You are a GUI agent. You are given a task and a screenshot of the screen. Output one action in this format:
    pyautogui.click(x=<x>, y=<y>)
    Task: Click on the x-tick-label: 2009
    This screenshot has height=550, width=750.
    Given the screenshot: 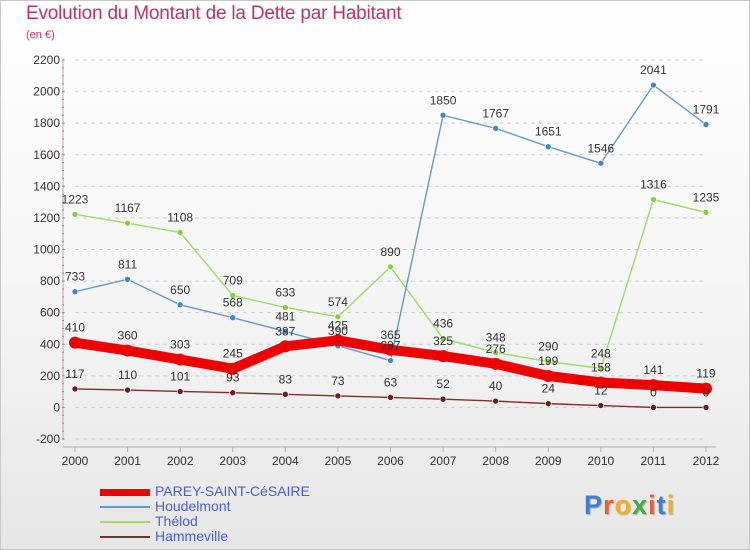 What is the action you would take?
    pyautogui.click(x=548, y=461)
    